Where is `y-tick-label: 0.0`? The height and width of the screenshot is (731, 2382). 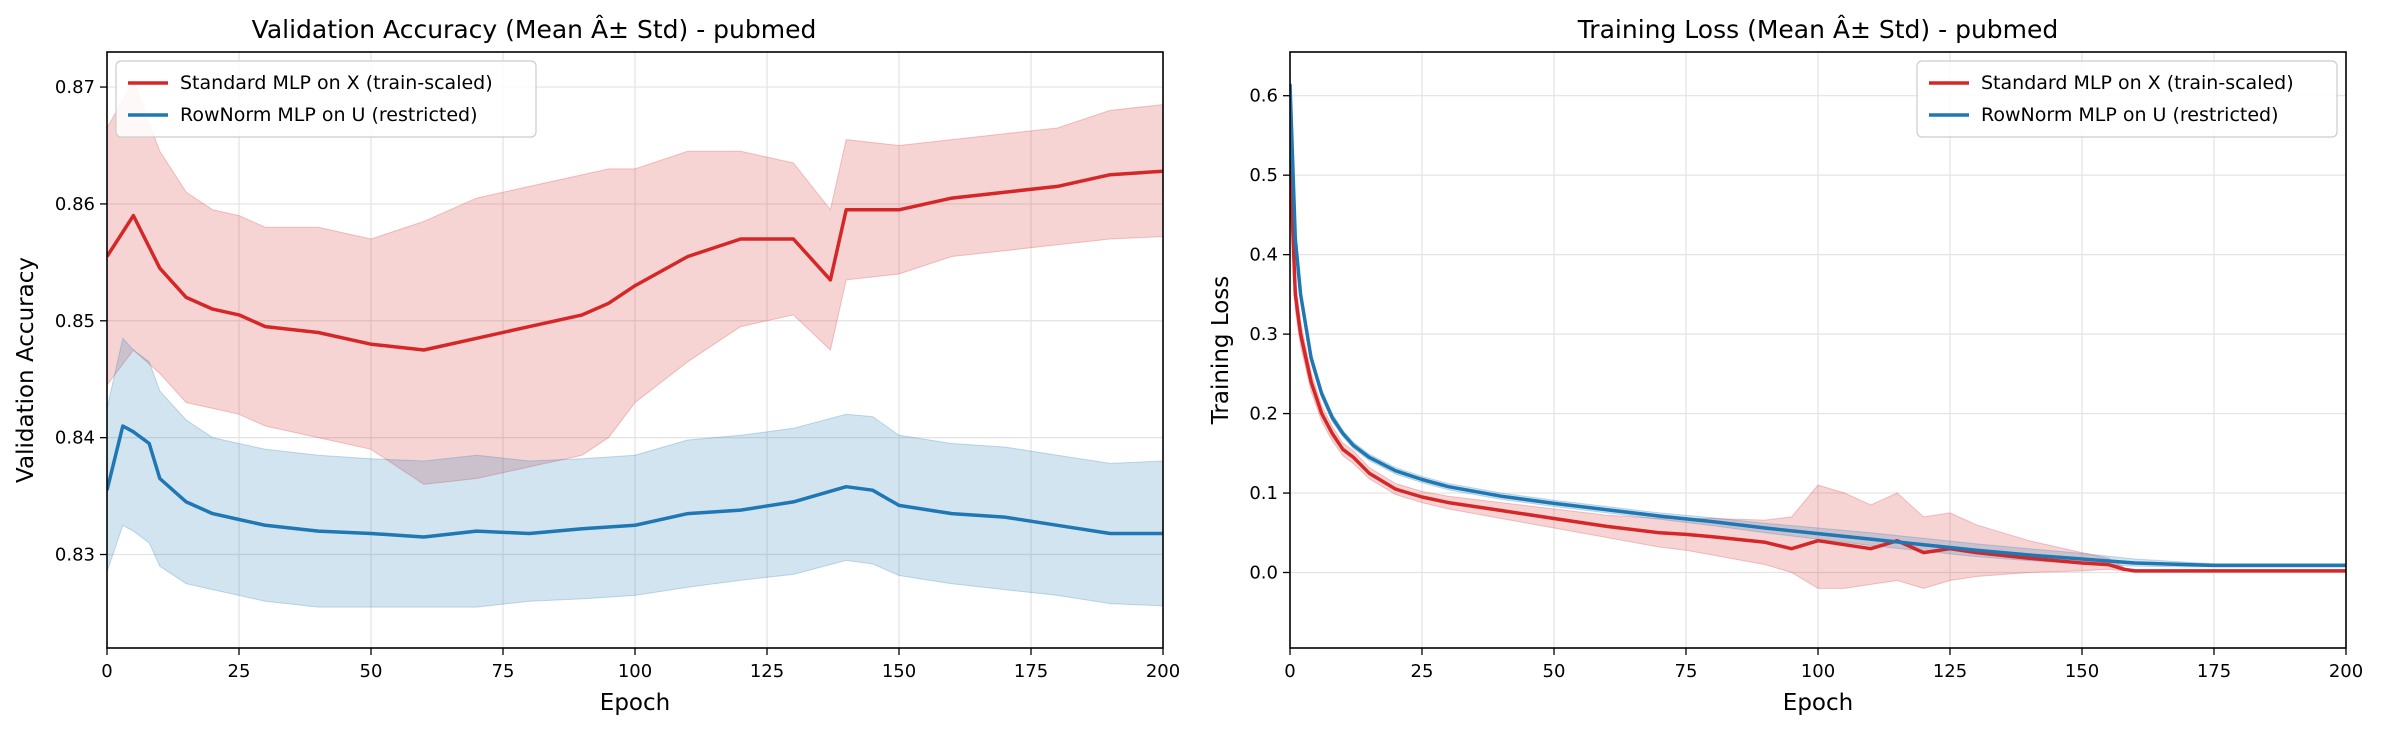 y-tick-label: 0.0 is located at coordinates (1263, 573).